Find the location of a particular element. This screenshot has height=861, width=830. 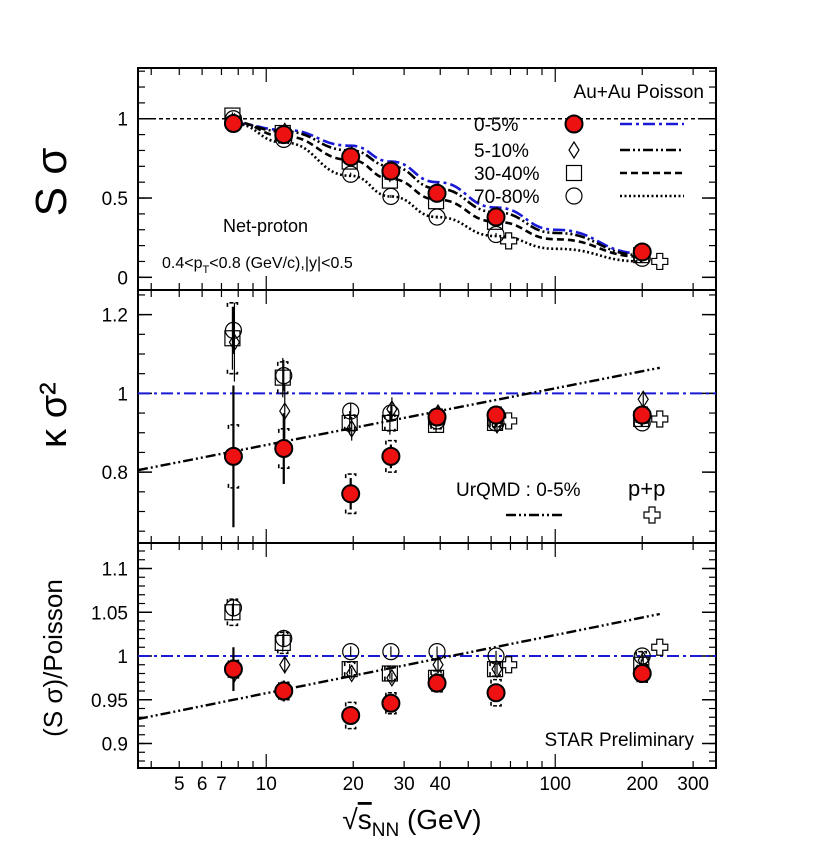

xlabel-suffix: (GeV) is located at coordinates (440, 819).